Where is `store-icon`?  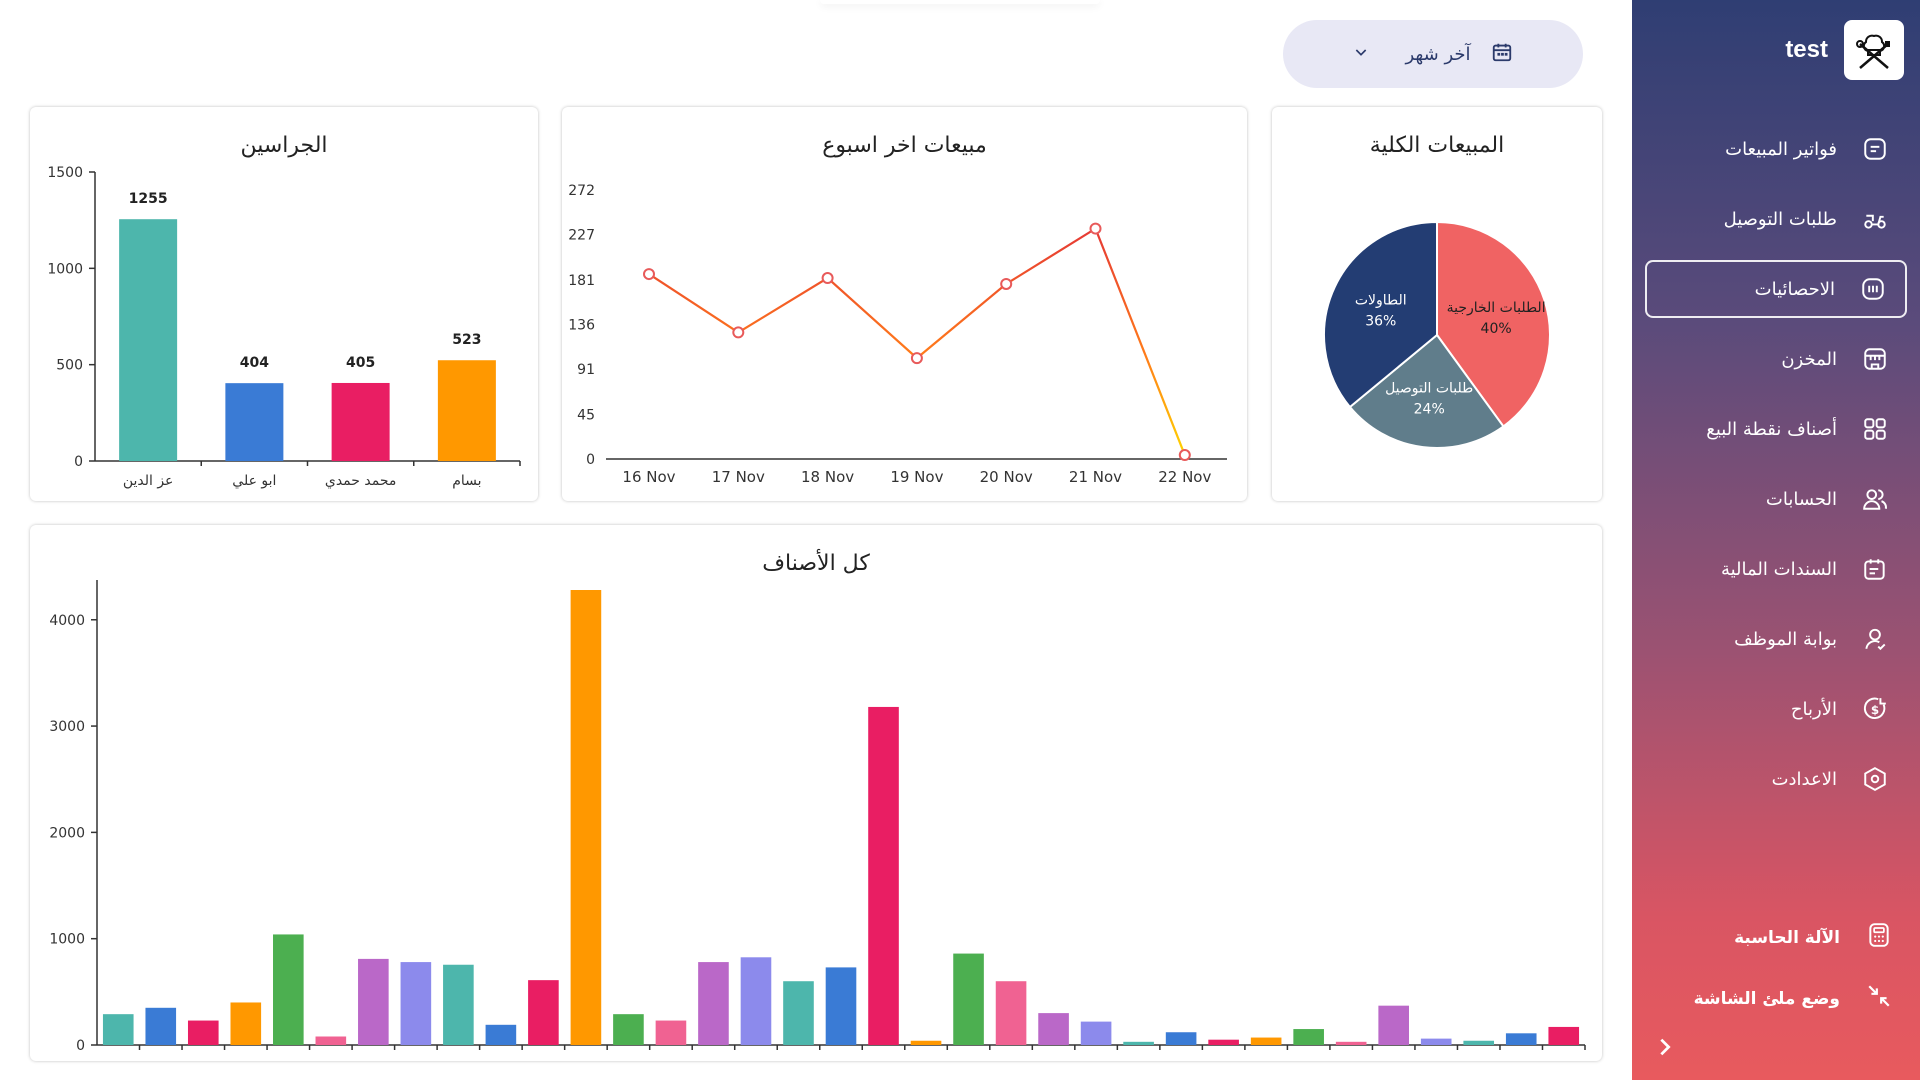 store-icon is located at coordinates (1875, 359).